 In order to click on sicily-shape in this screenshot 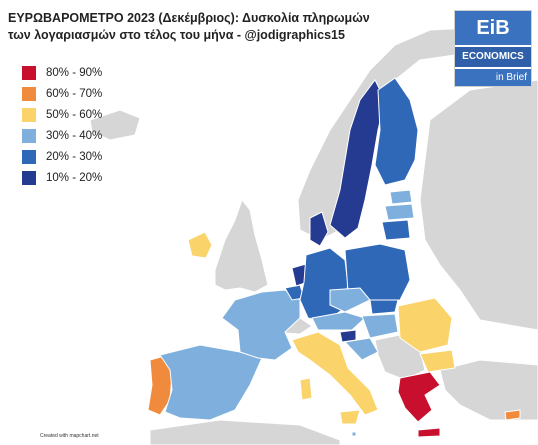, I will do `click(350, 417)`.